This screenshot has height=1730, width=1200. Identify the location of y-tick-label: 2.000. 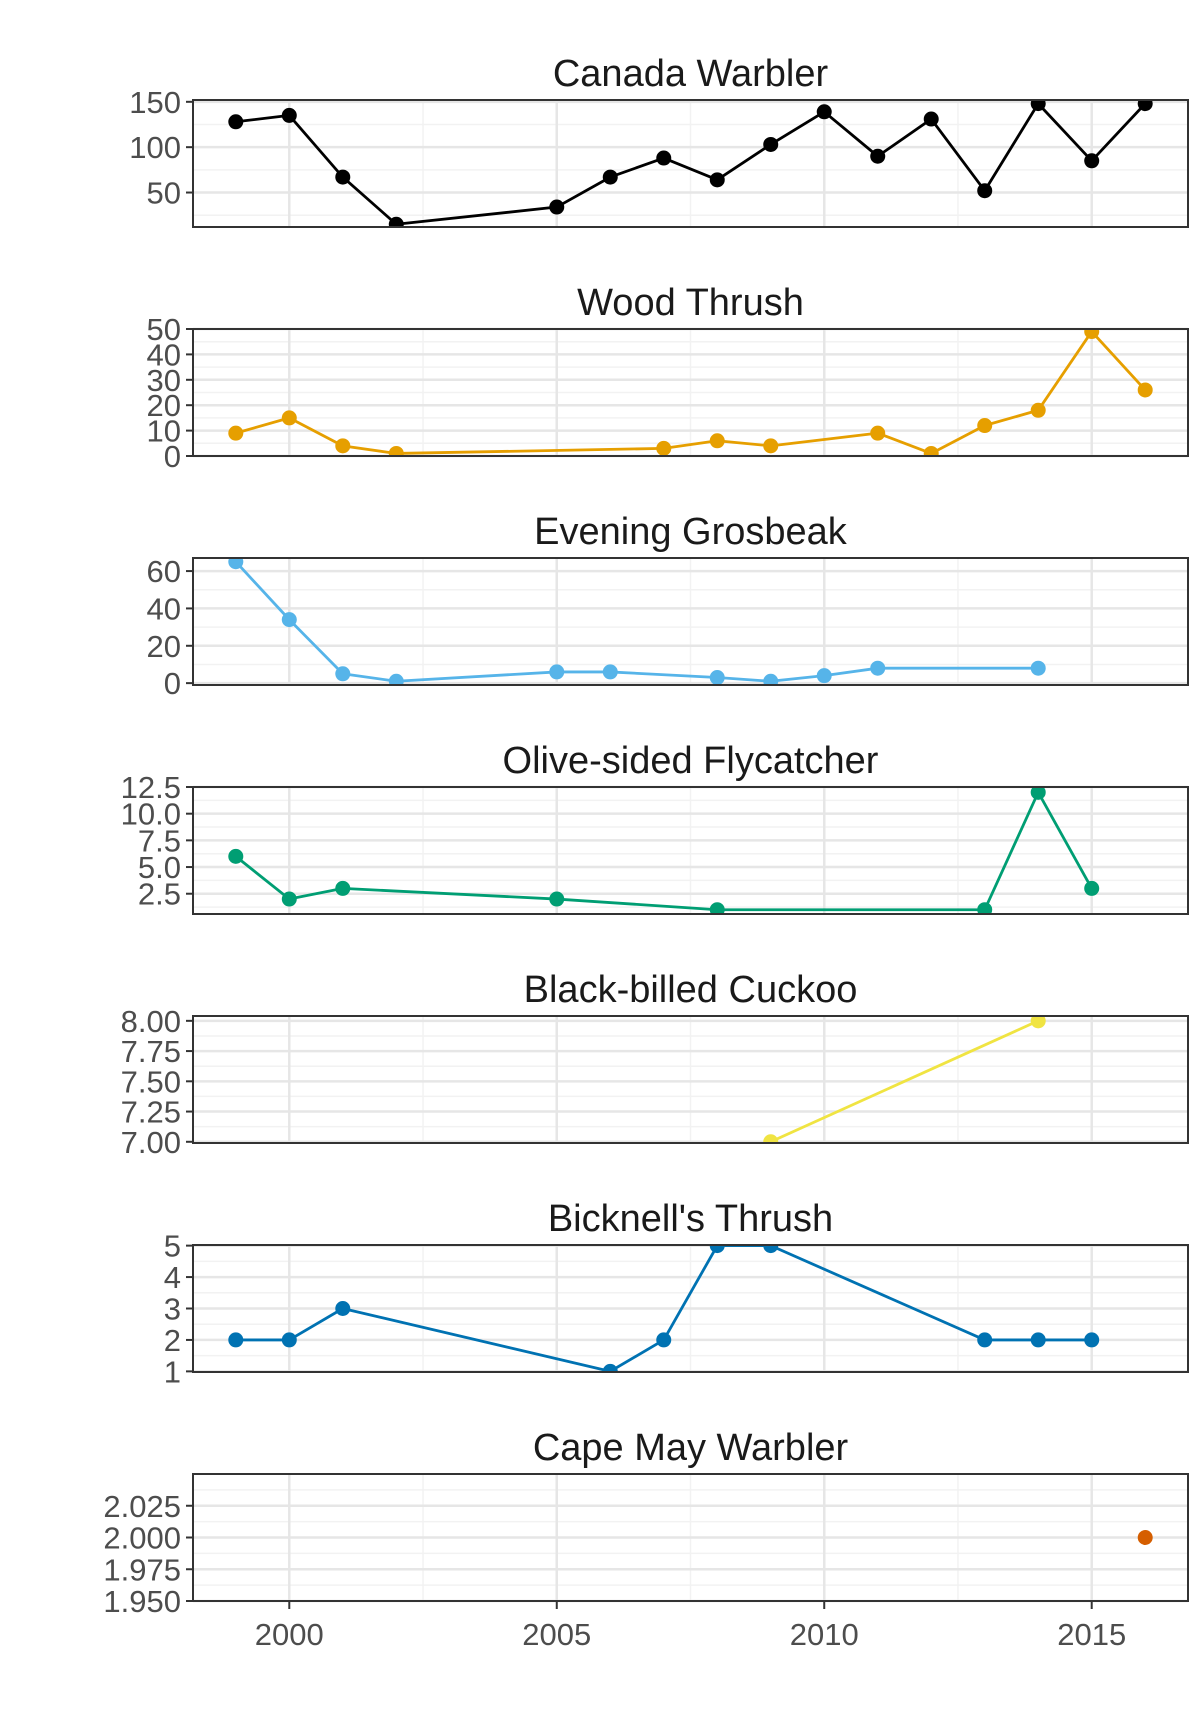
(142, 1538).